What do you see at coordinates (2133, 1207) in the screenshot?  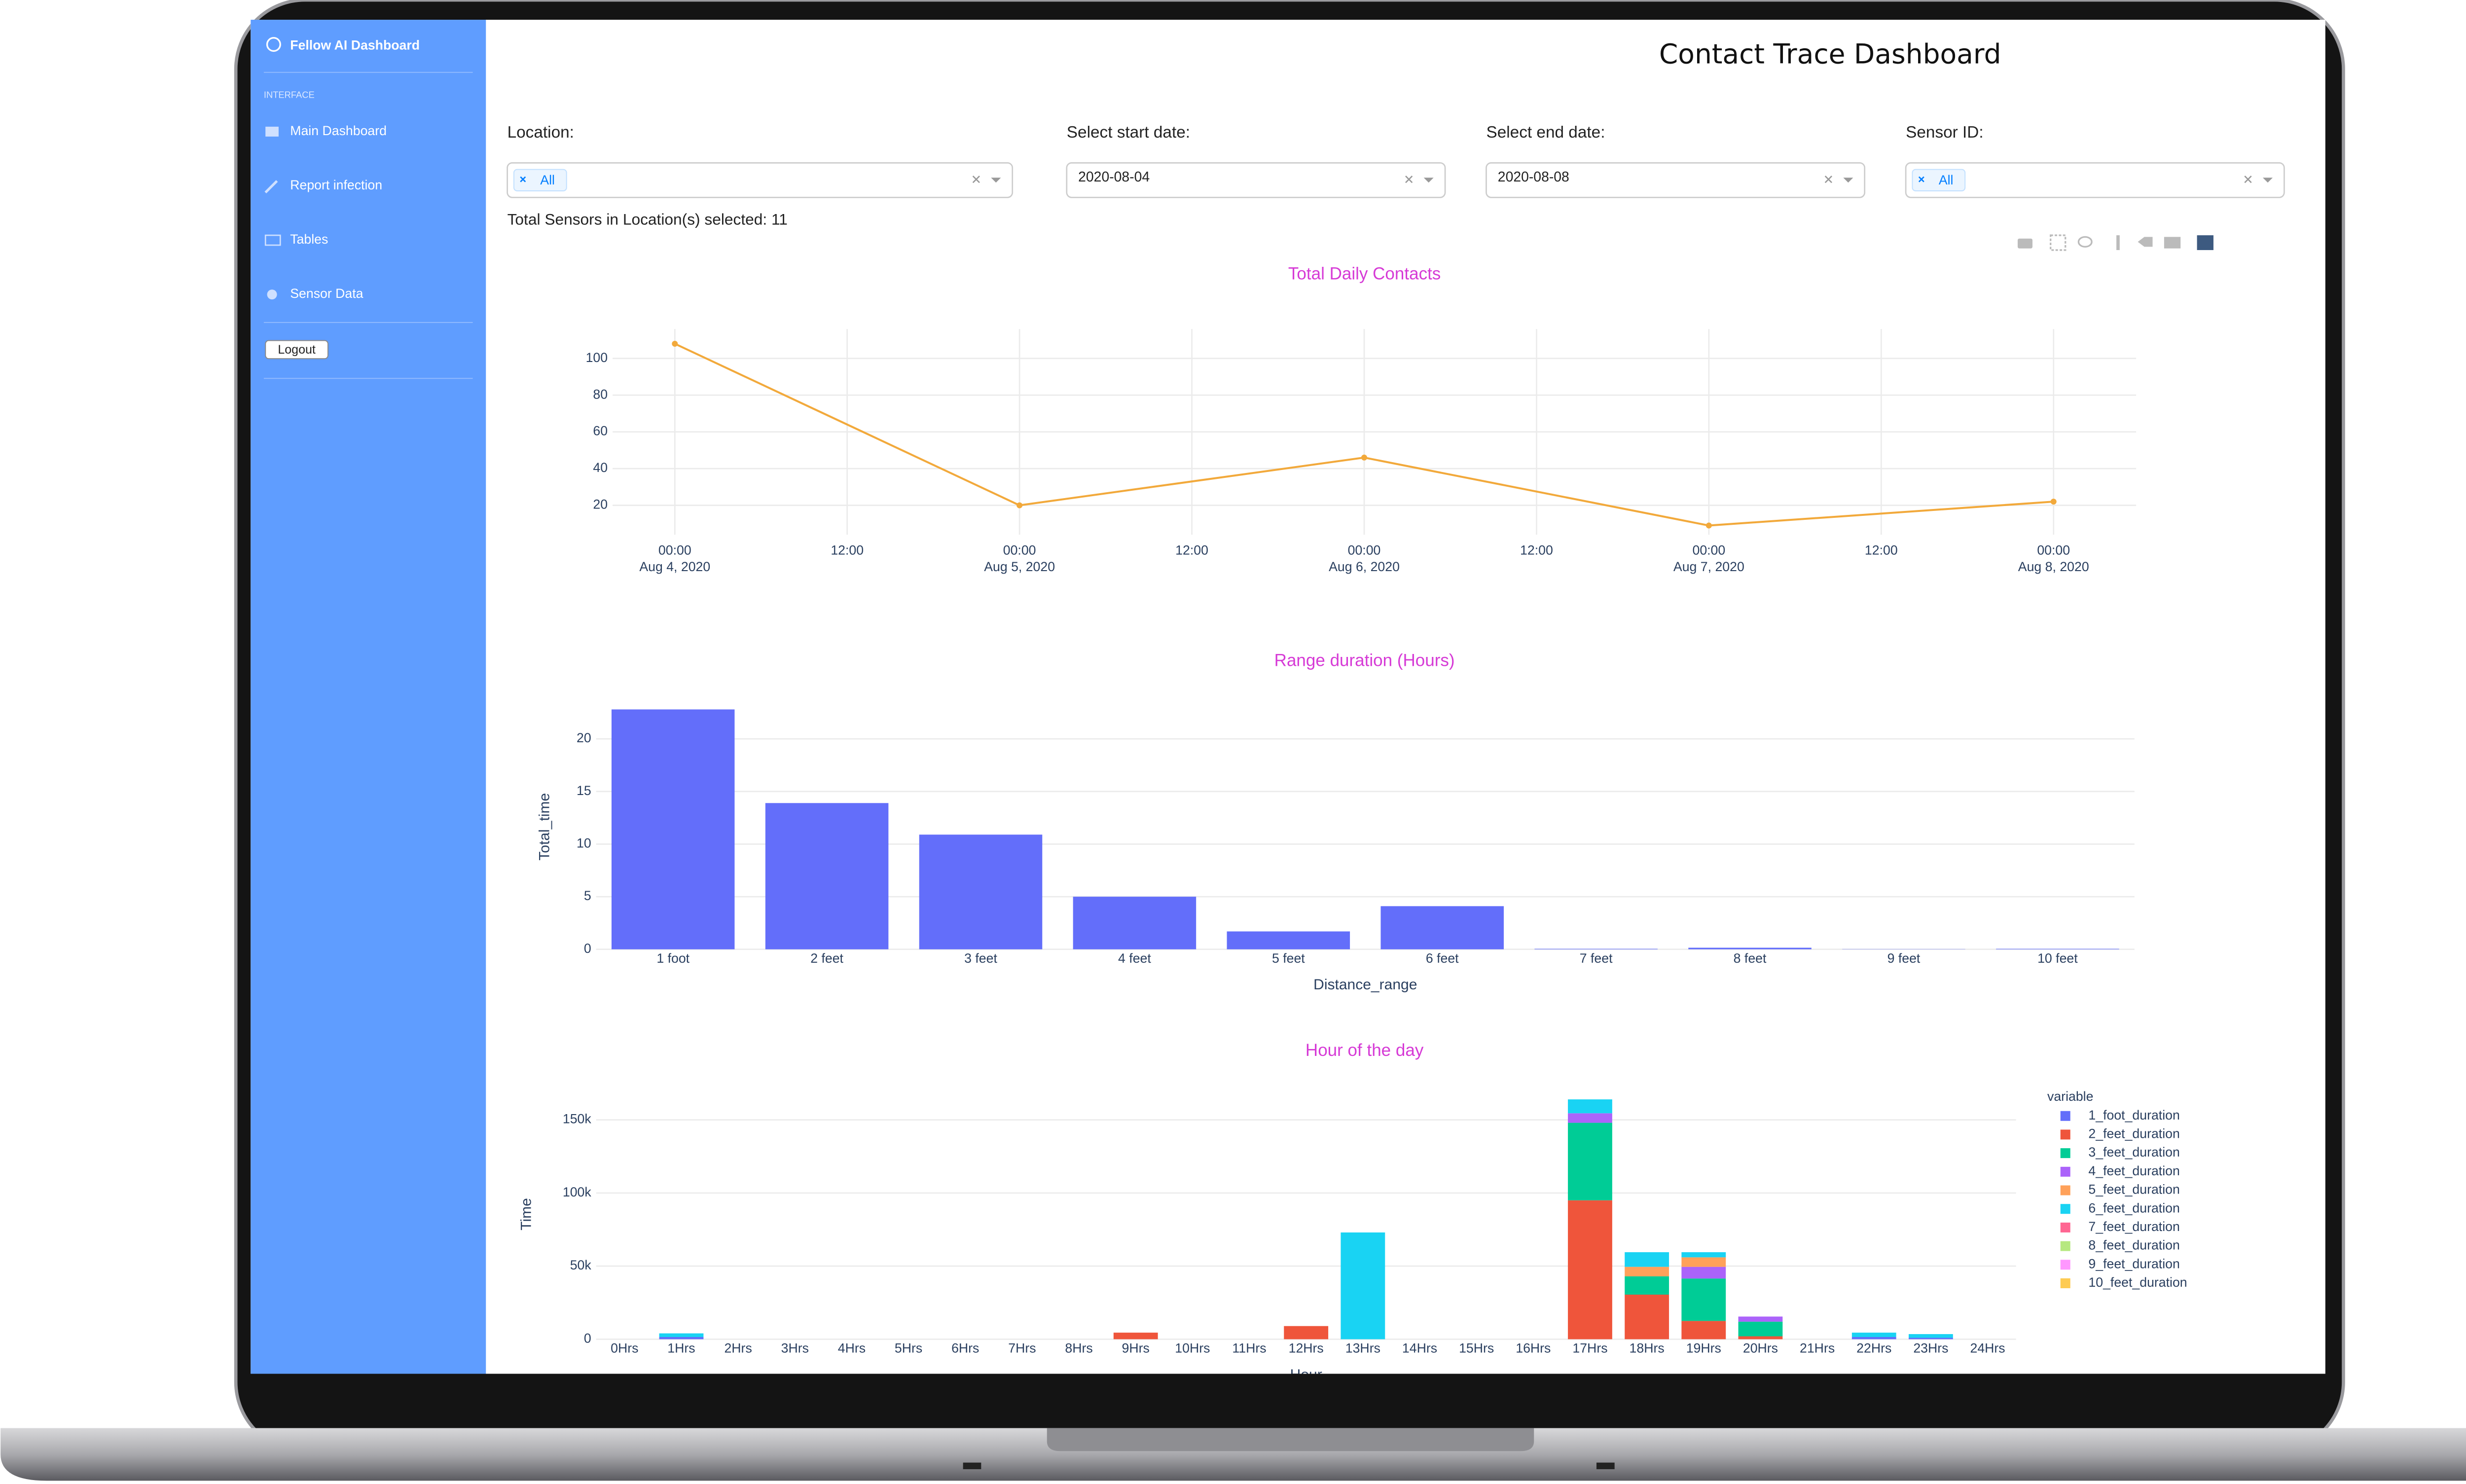 I see `legend-label: 6_feet_duration` at bounding box center [2133, 1207].